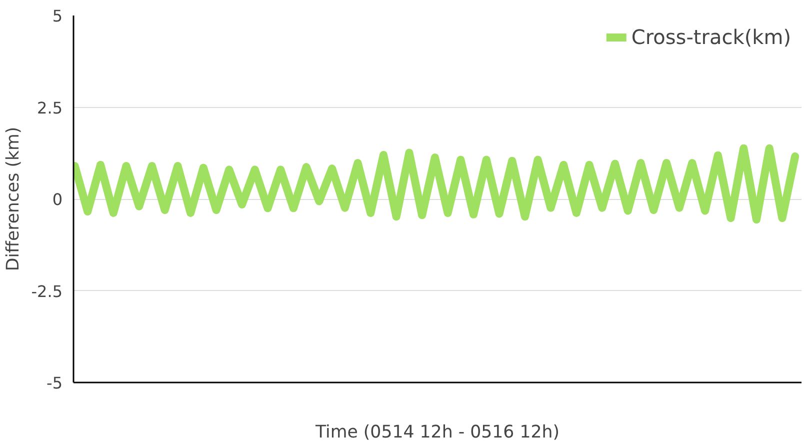  What do you see at coordinates (57, 16) in the screenshot?
I see `y-tick-label: 5` at bounding box center [57, 16].